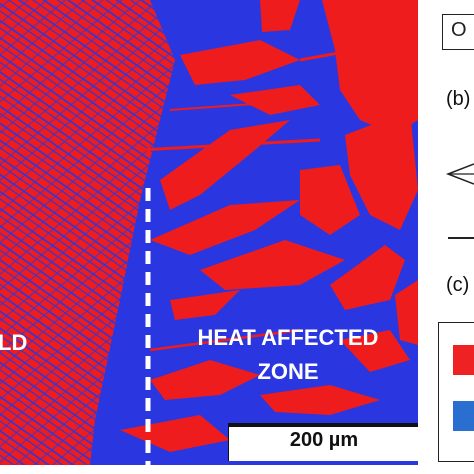 Image resolution: width=474 pixels, height=474 pixels. What do you see at coordinates (458, 99) in the screenshot?
I see `panel-b-label: (b)` at bounding box center [458, 99].